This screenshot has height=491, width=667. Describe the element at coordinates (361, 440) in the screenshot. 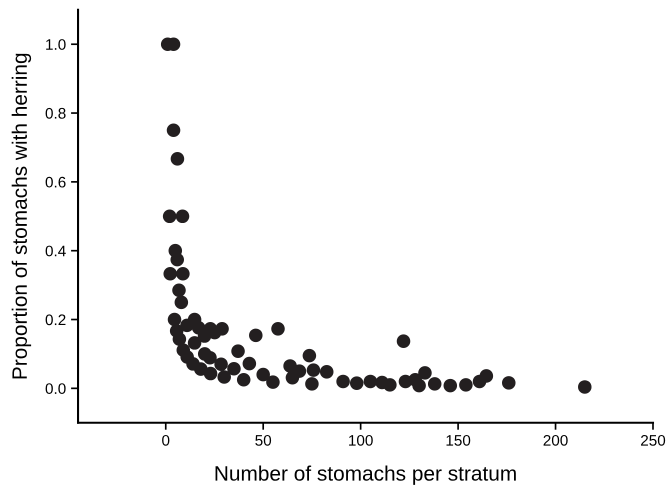

I see `x-tick-label: 100` at that location.